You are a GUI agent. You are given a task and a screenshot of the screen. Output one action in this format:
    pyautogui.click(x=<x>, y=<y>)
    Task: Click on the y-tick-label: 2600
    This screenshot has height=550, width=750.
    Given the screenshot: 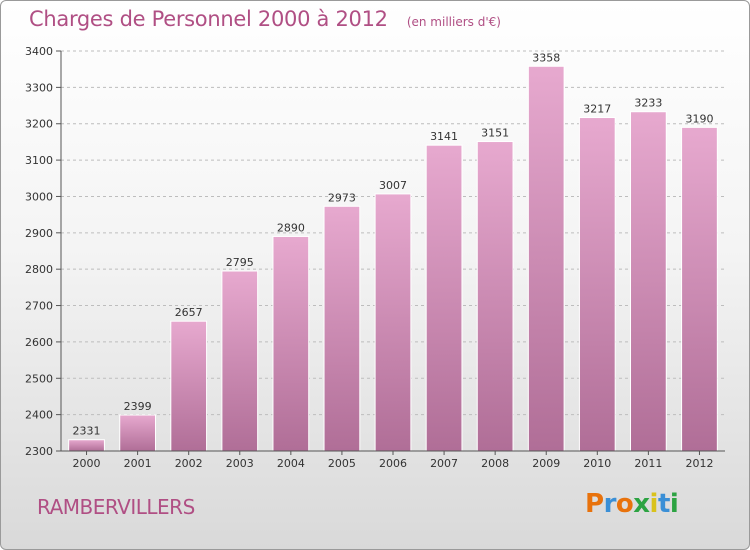 What is the action you would take?
    pyautogui.click(x=39, y=342)
    